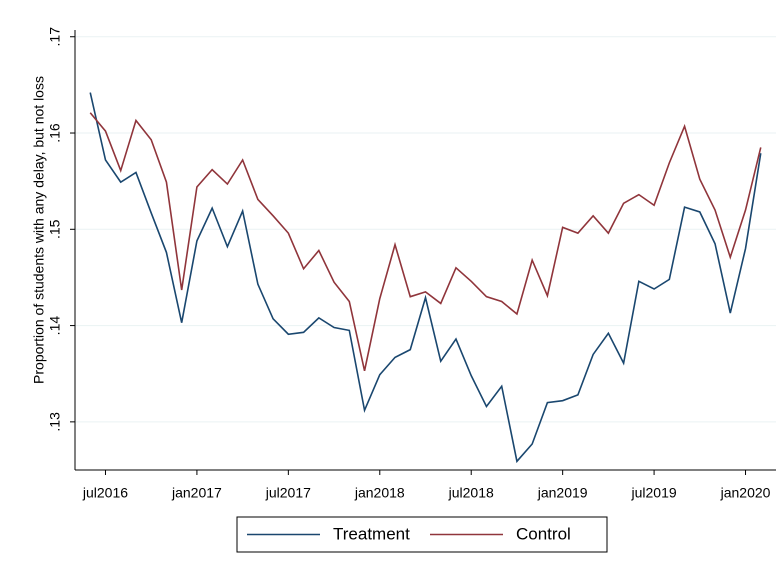  Describe the element at coordinates (471, 493) in the screenshot. I see `x-tick-label: jul2018` at that location.